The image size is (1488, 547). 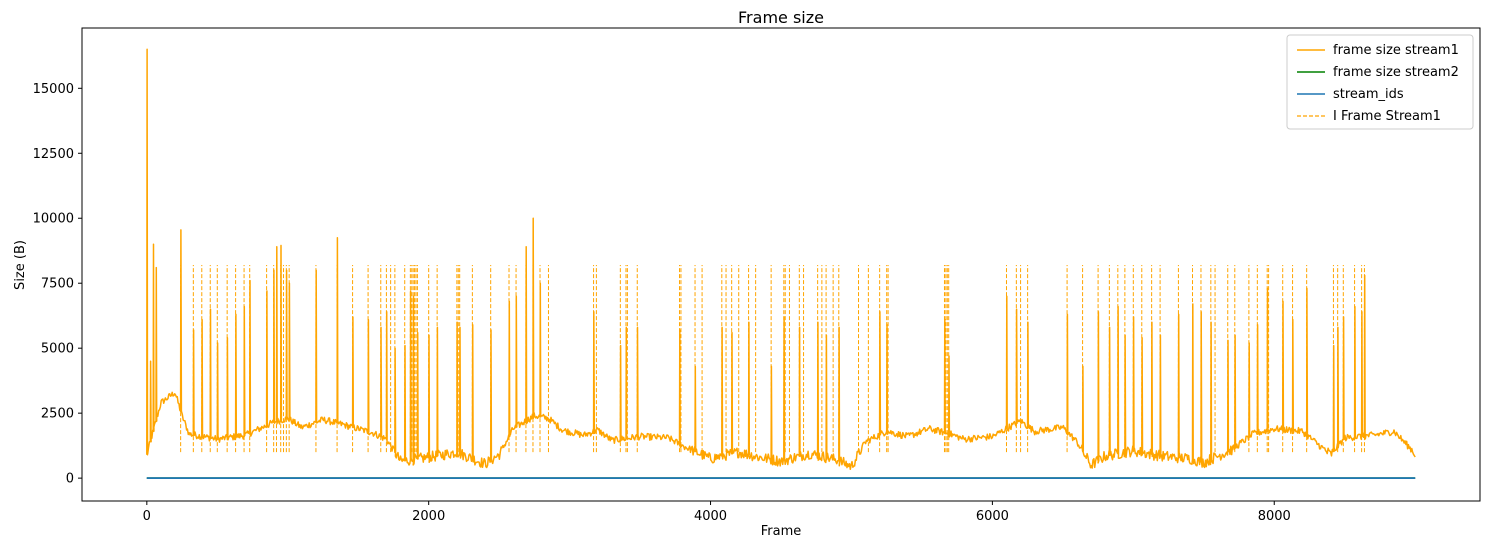 I want to click on y-axis-title: Size (B), so click(x=20, y=265).